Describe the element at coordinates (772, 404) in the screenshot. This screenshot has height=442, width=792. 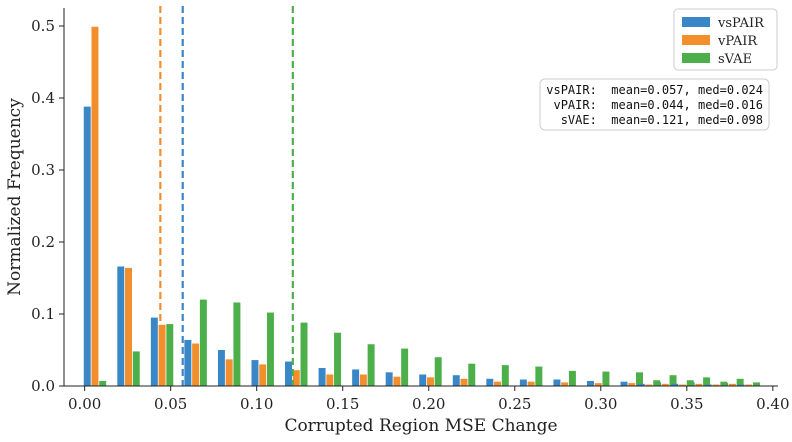
I see `x-tick-label-8: 0.40` at that location.